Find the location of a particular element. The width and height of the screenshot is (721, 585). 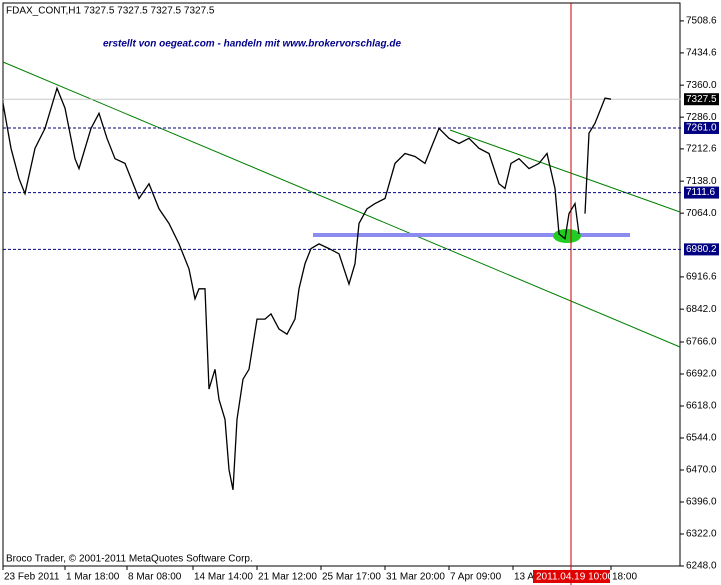

y-tick-label: 6692.0 is located at coordinates (701, 374).